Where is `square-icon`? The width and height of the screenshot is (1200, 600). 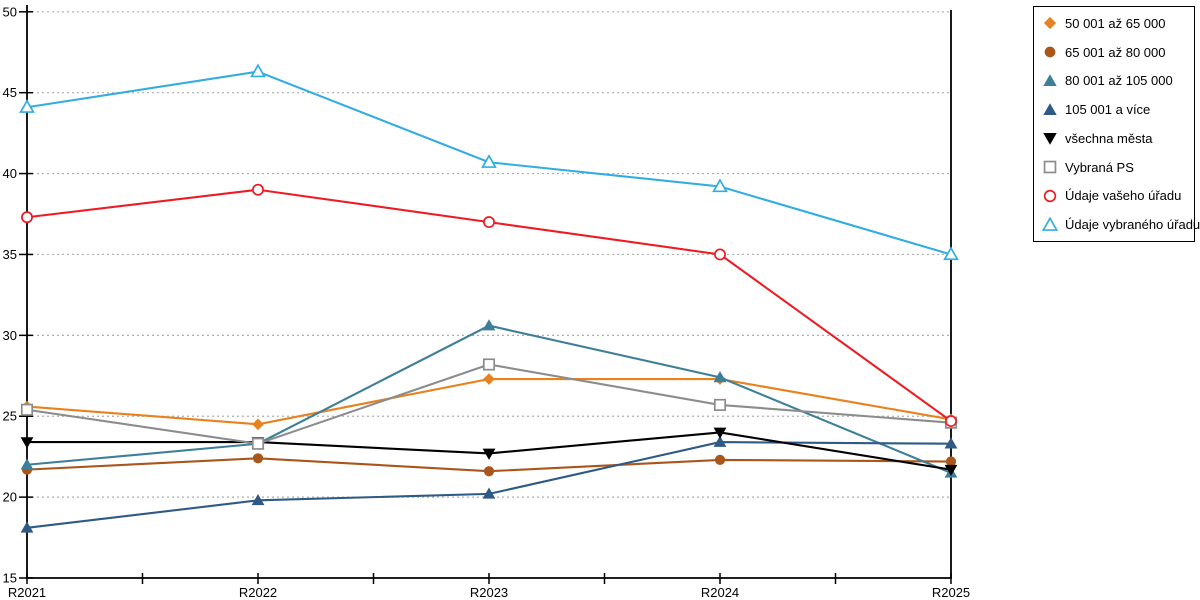
square-icon is located at coordinates (1050, 167).